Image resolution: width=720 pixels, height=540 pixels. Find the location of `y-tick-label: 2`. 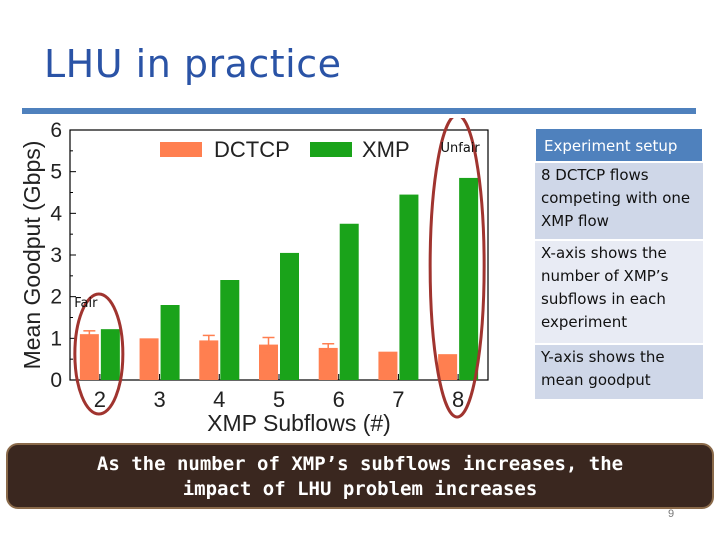

y-tick-label: 2 is located at coordinates (56, 297).